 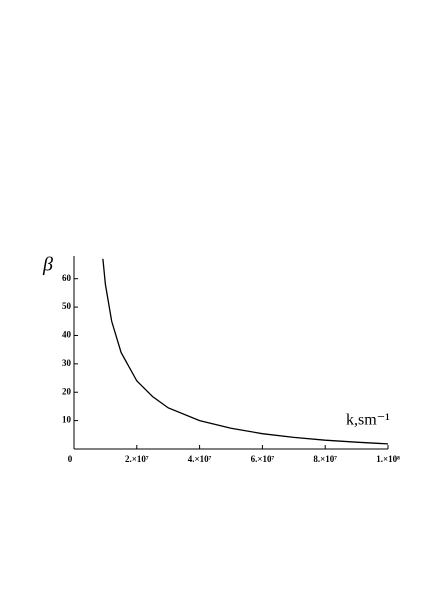 What do you see at coordinates (67, 306) in the screenshot?
I see `y-tick-label: 50` at bounding box center [67, 306].